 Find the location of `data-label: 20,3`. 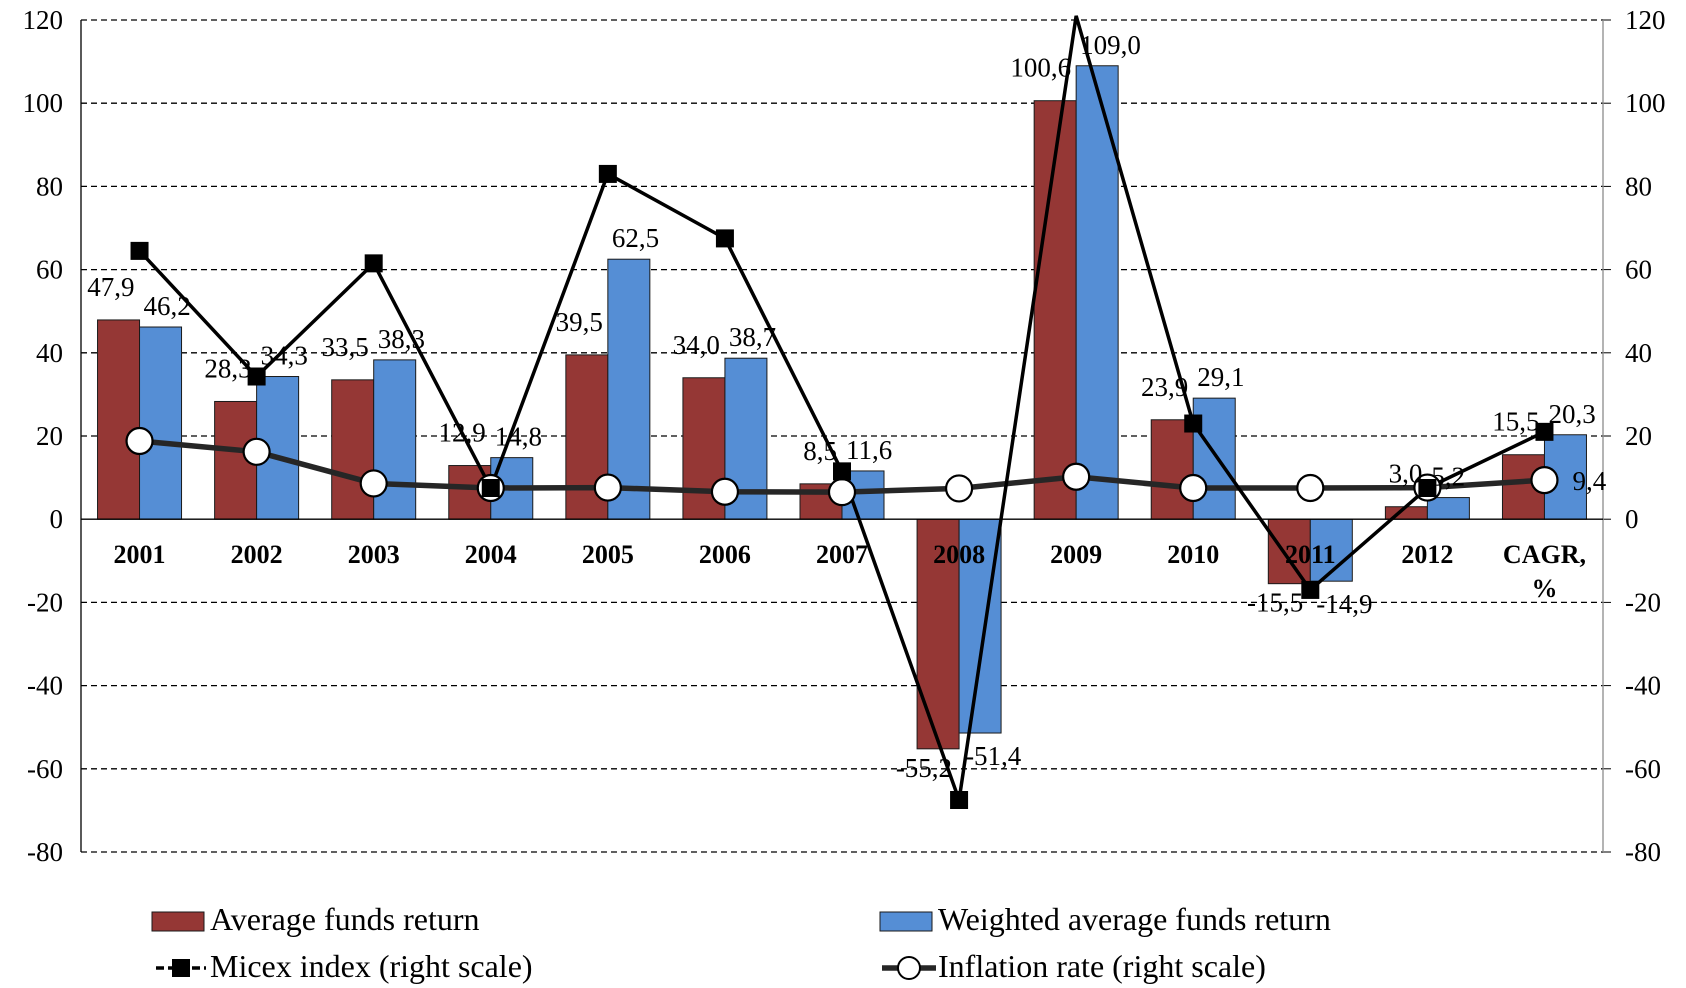

data-label: 20,3 is located at coordinates (1571, 414).